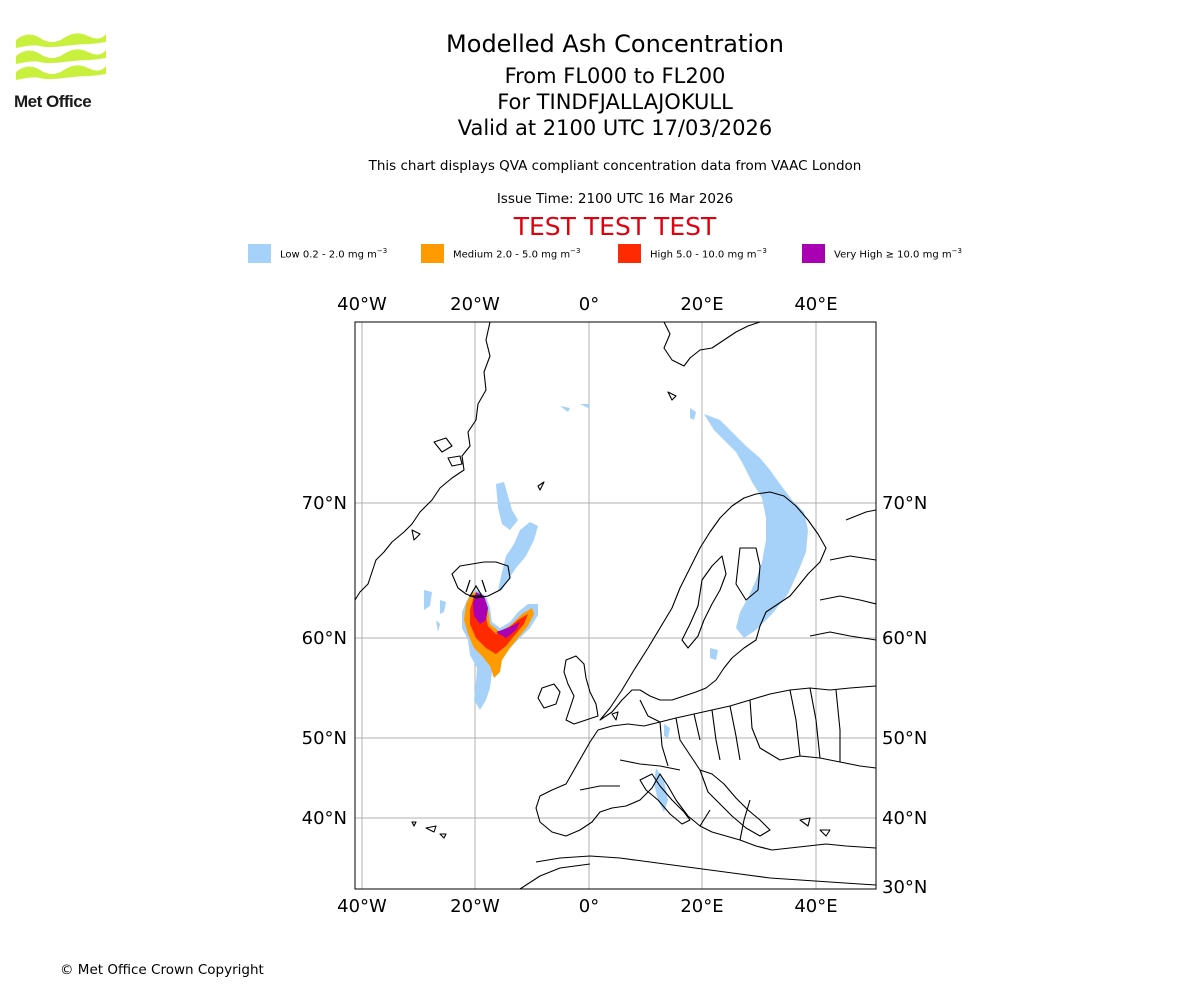  Describe the element at coordinates (53, 101) in the screenshot. I see `logo-text: Met Office` at that location.